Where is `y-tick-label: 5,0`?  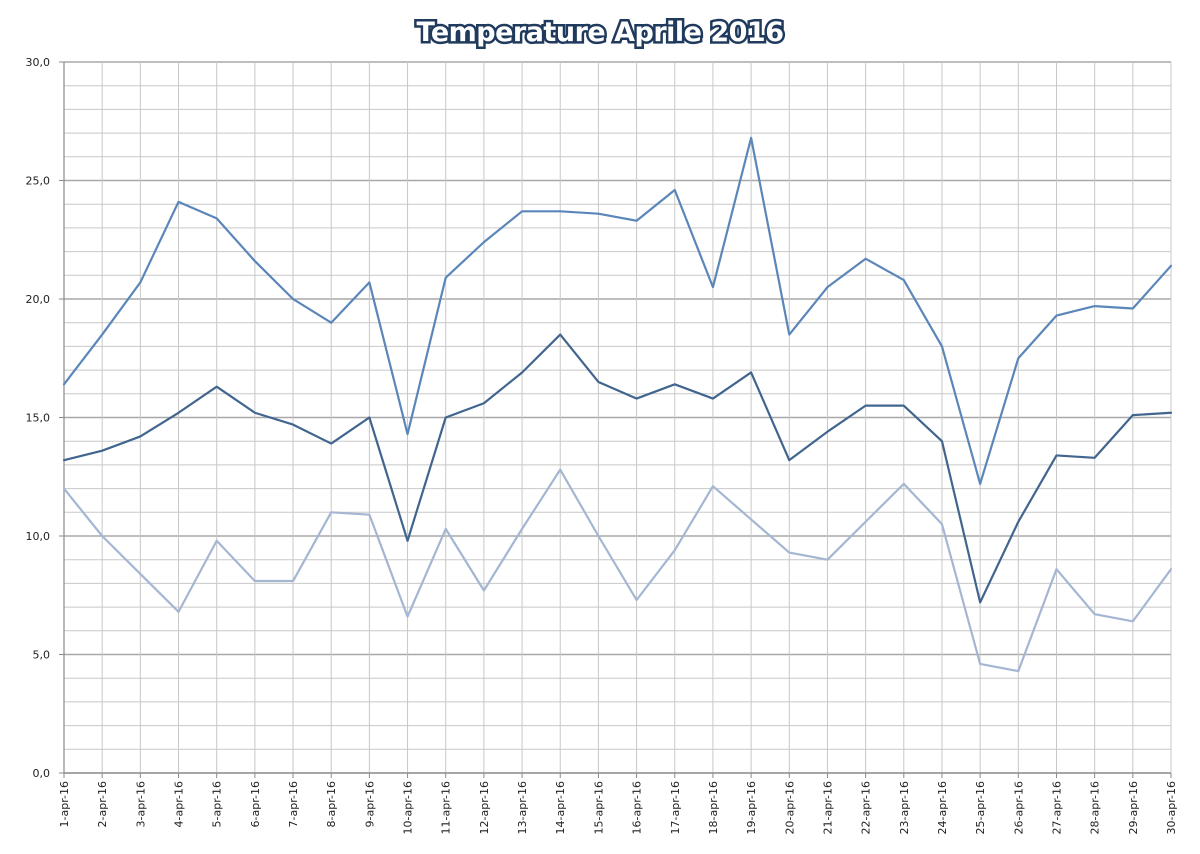
y-tick-label: 5,0 is located at coordinates (42, 655).